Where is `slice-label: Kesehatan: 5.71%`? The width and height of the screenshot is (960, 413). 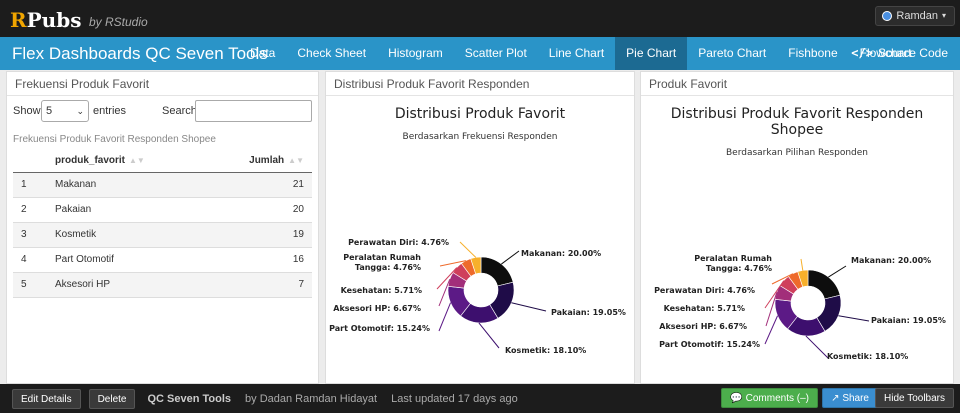 slice-label: Kesehatan: 5.71% is located at coordinates (704, 308).